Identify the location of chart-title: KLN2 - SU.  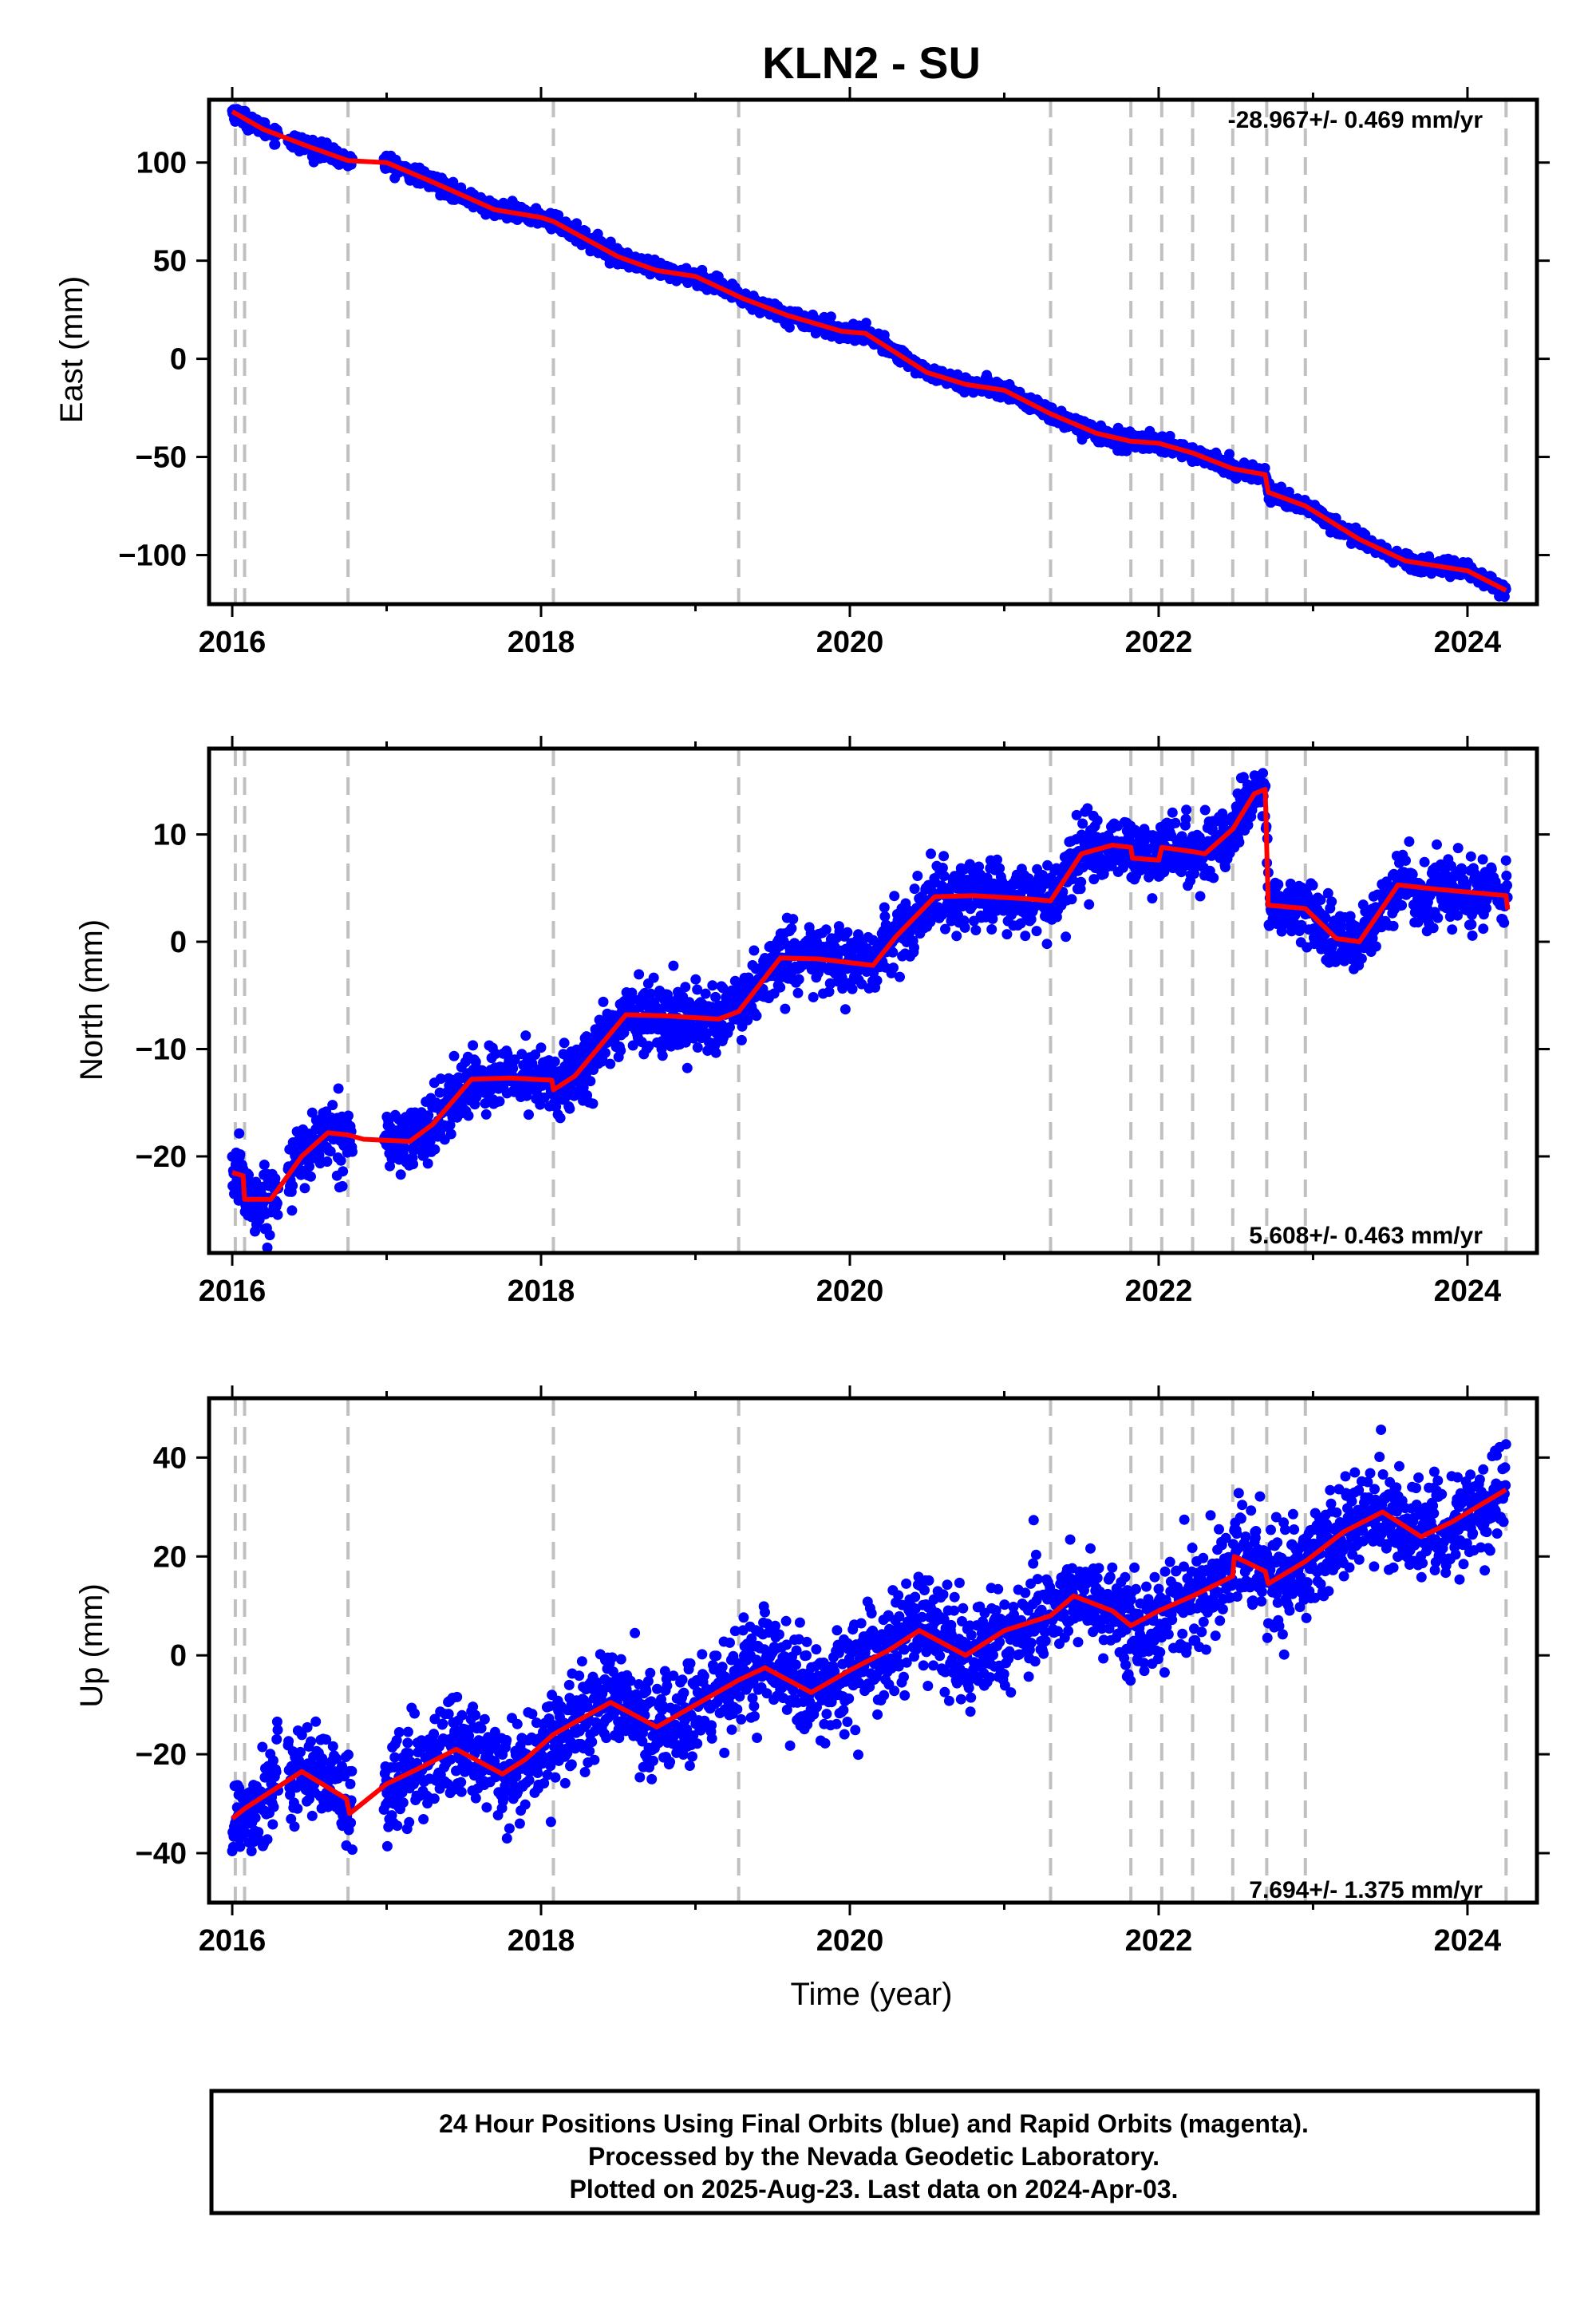
(871, 63).